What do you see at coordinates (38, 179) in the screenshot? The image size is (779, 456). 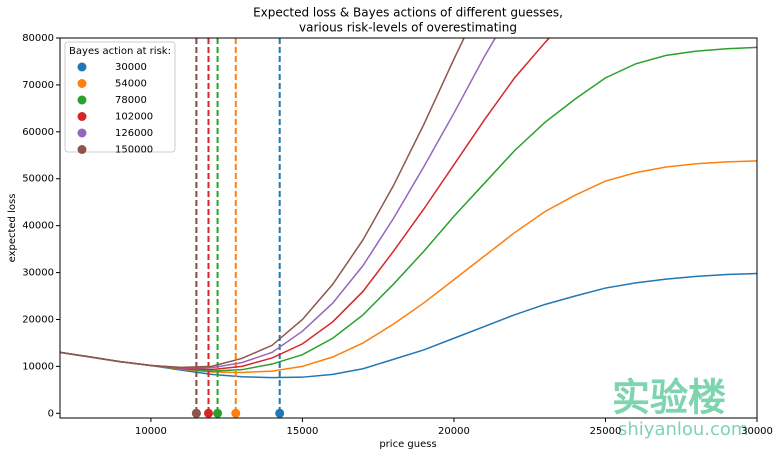 I see `y-tick-label: 50000` at bounding box center [38, 179].